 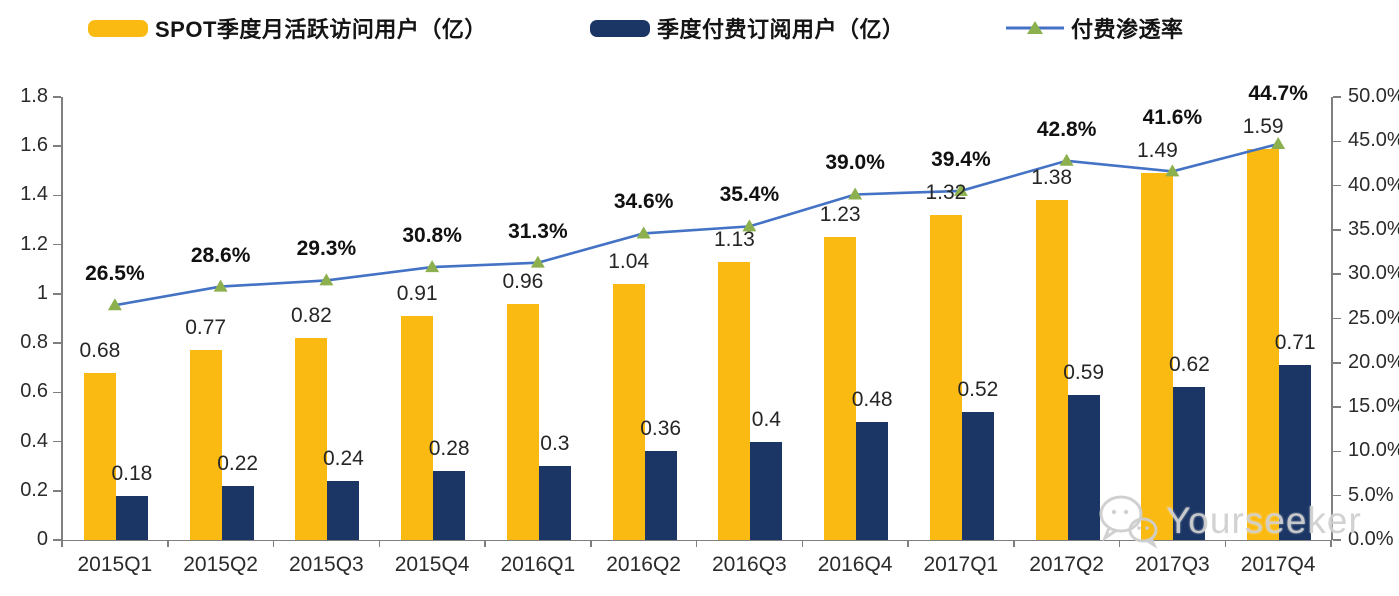 What do you see at coordinates (432, 564) in the screenshot?
I see `x-axis-label: 2015Q4` at bounding box center [432, 564].